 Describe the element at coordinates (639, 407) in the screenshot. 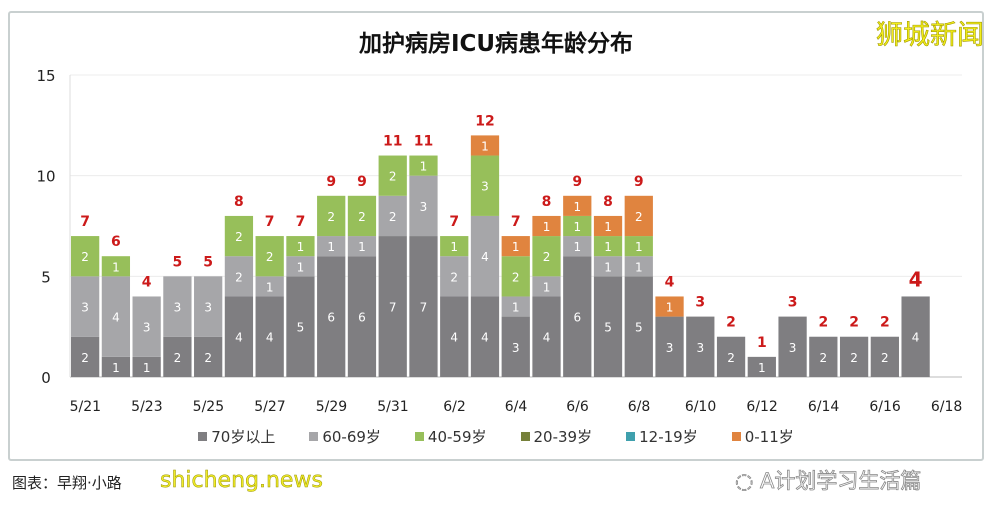

I see `x-tick-label: 6/8` at that location.